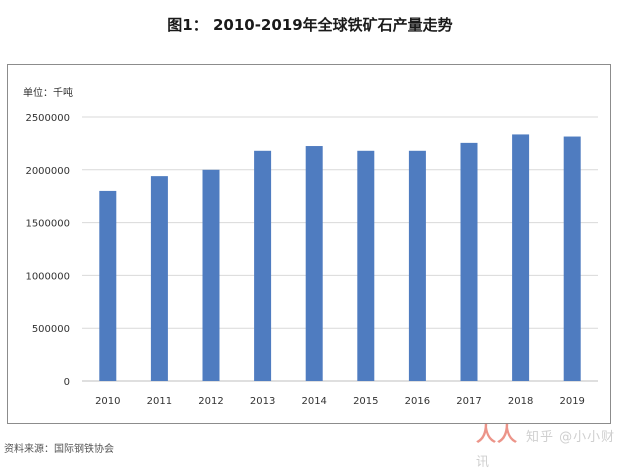  I want to click on y-tick-label: 1000000, so click(47, 276).